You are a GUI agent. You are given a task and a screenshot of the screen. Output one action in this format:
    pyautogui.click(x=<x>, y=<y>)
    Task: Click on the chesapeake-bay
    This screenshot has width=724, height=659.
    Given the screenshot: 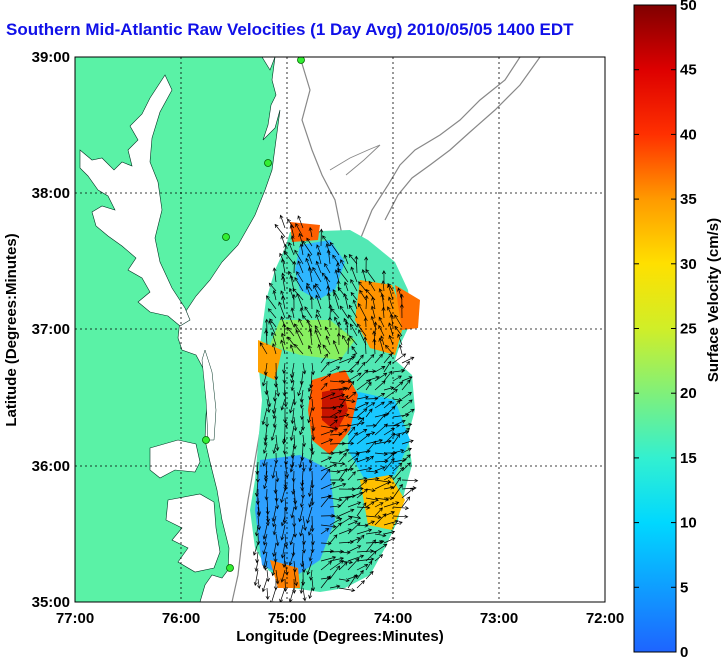 What is the action you would take?
    pyautogui.click(x=135, y=200)
    